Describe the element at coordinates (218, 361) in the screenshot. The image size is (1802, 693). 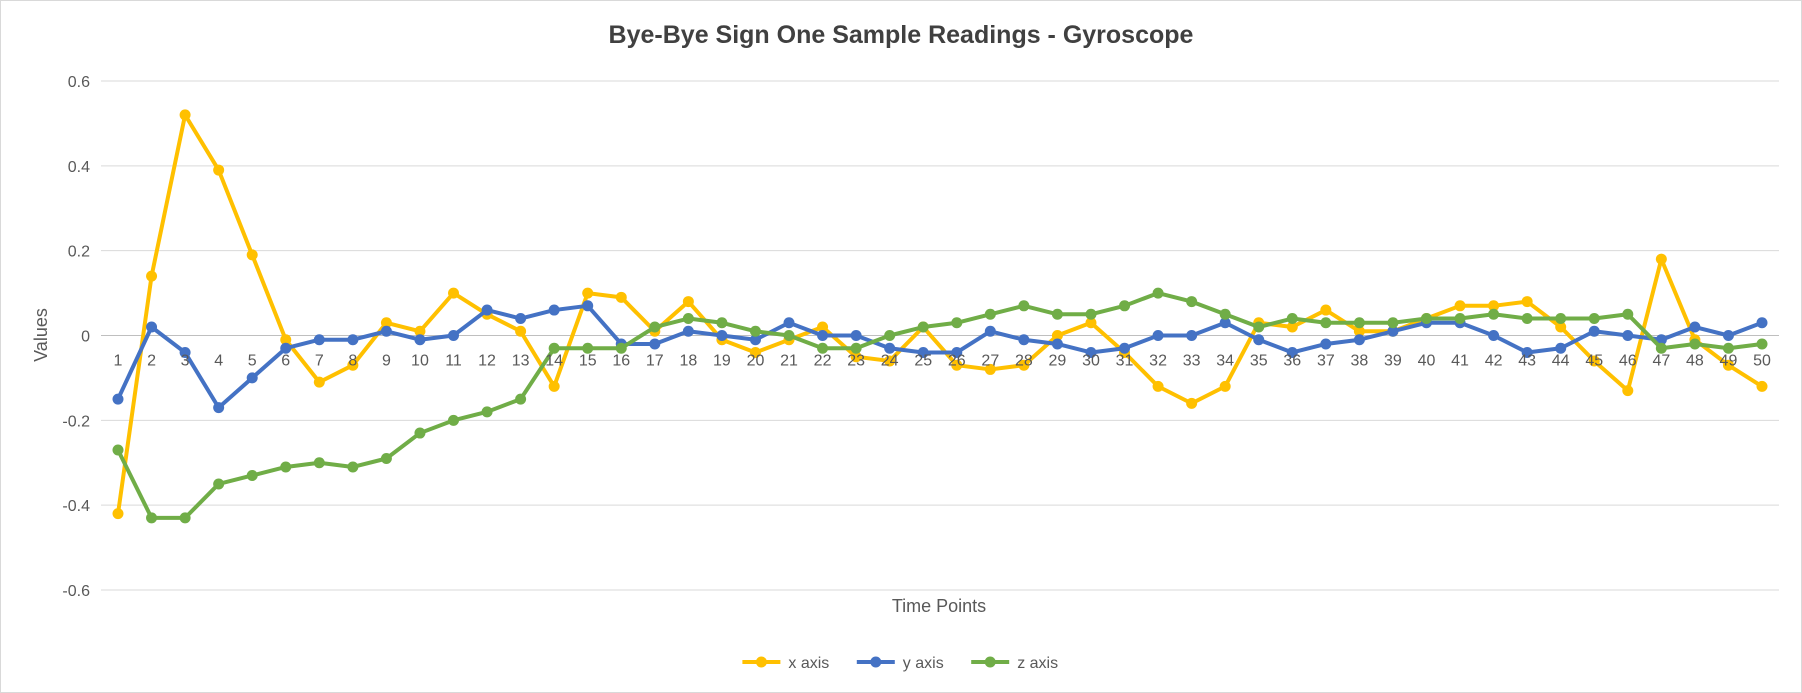
I see `x-tick-label: 4` at that location.